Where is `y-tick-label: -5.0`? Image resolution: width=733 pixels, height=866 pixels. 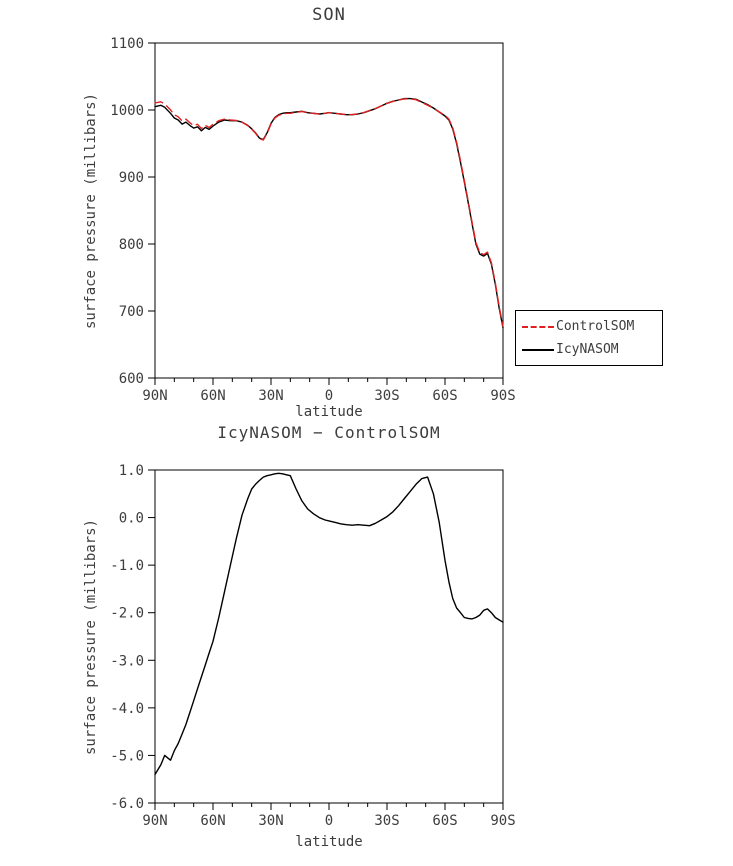 y-tick-label: -5.0 is located at coordinates (127, 756).